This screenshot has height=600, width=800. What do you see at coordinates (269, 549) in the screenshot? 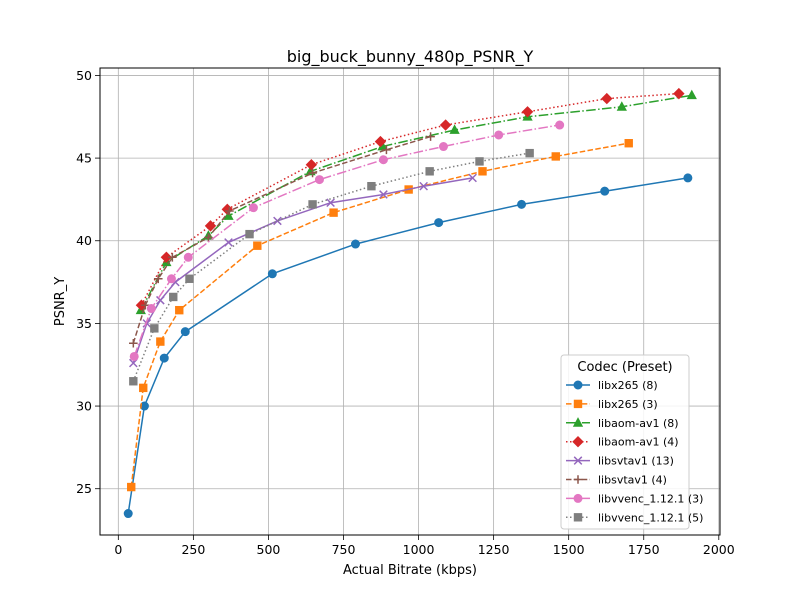
I see `x-tick-label: 500` at bounding box center [269, 549].